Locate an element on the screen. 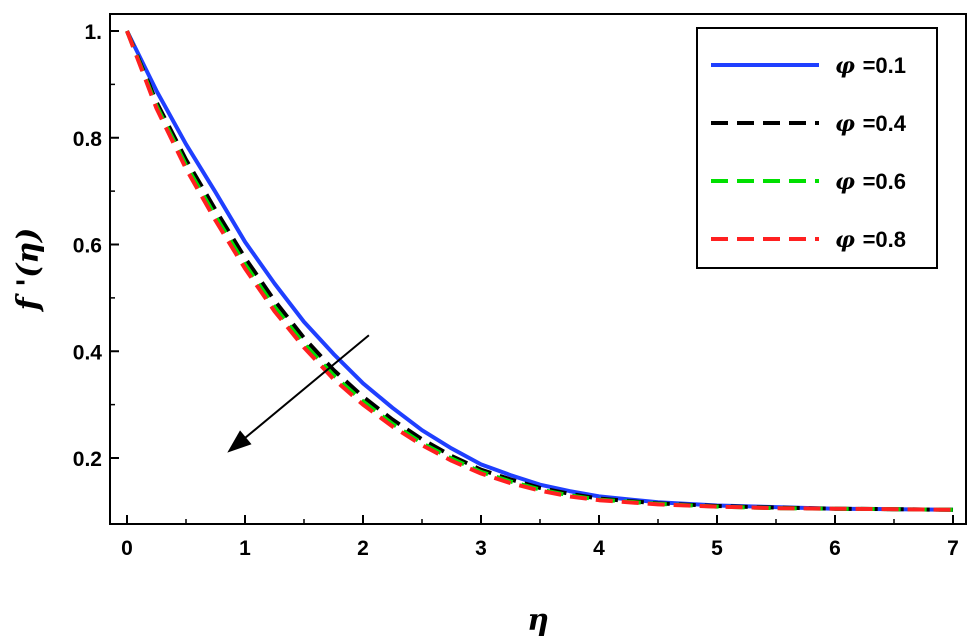 This screenshot has width=975, height=643. legend-label-2: φ =0.4 is located at coordinates (871, 124).